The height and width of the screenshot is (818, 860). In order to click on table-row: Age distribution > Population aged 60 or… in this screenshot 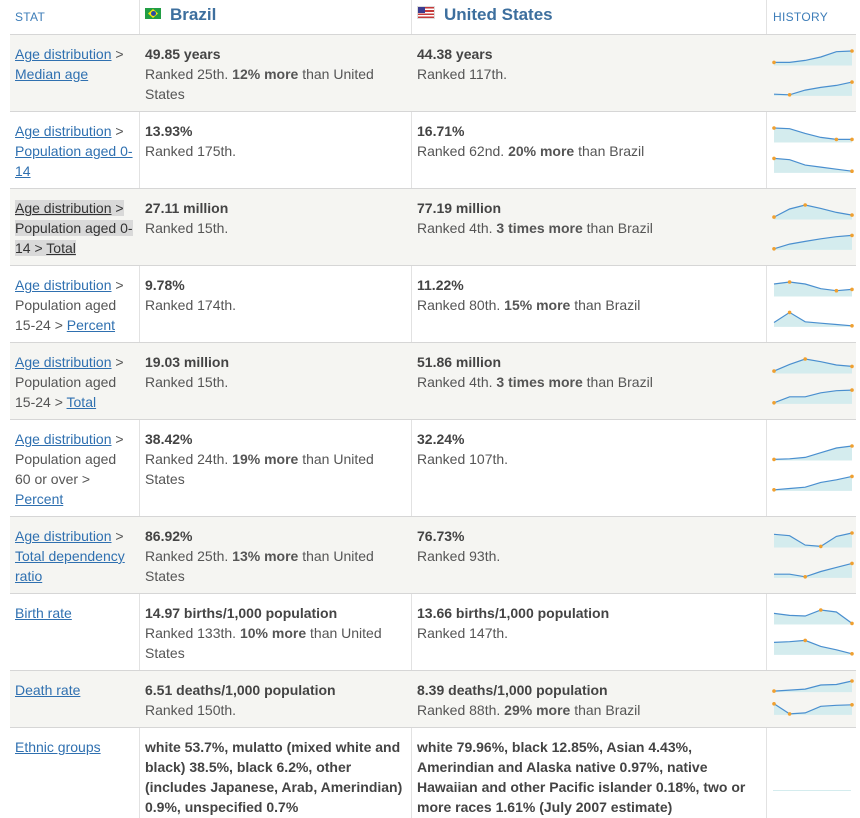, I will do `click(433, 468)`.